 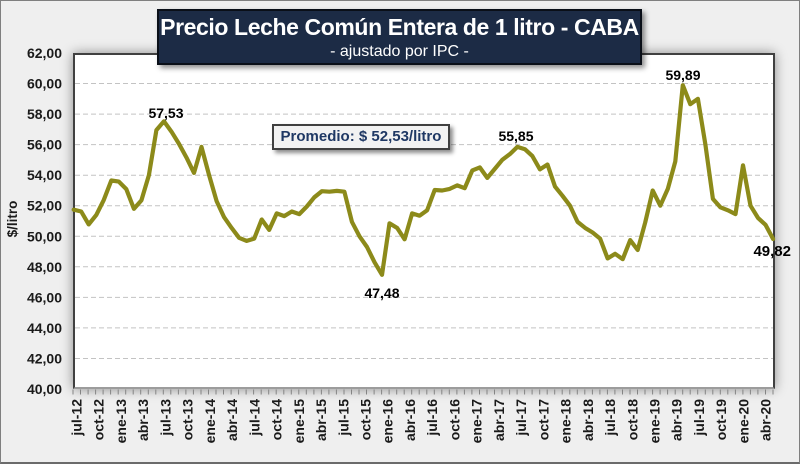 What do you see at coordinates (343, 418) in the screenshot?
I see `svg-text: jul-15` at bounding box center [343, 418].